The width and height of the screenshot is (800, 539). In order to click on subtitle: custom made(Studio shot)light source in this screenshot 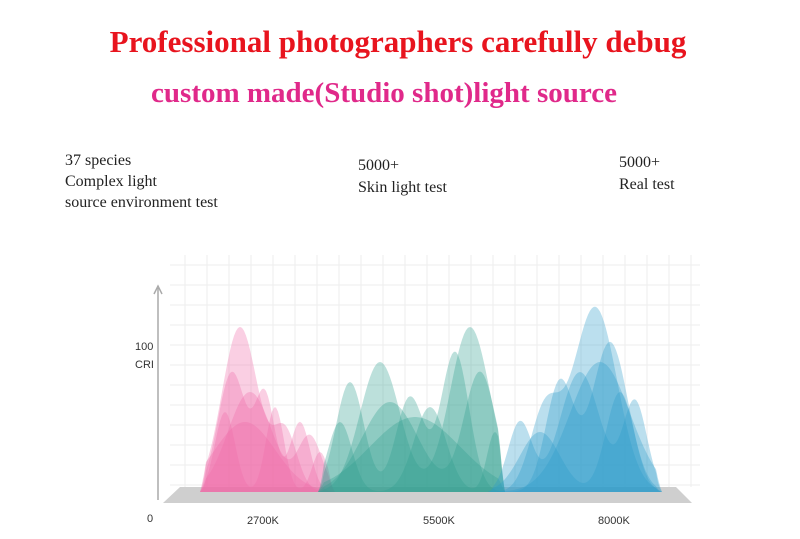, I will do `click(384, 93)`.